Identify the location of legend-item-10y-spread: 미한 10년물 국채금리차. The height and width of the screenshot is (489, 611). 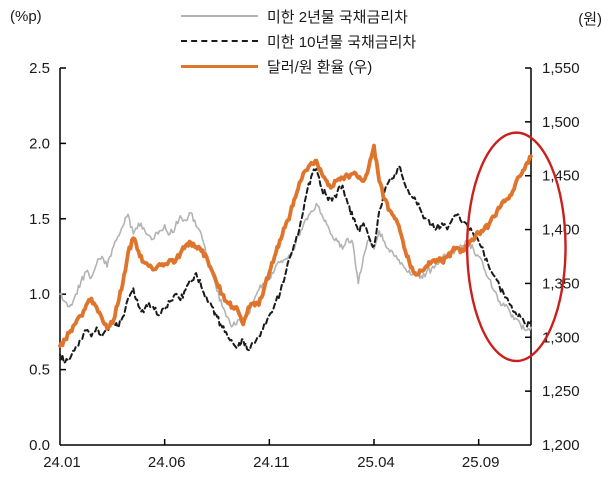
(298, 41).